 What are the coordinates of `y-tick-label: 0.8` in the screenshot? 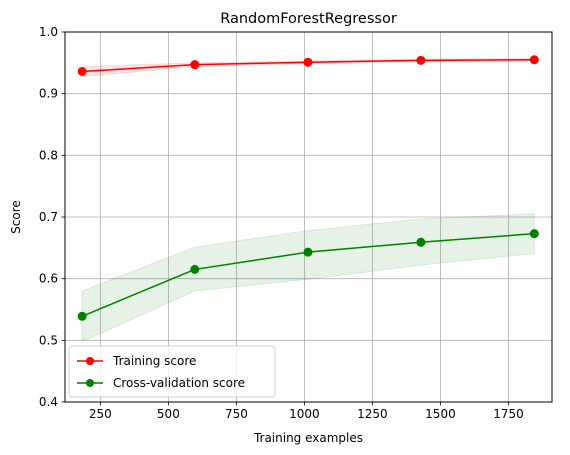 It's located at (48, 155).